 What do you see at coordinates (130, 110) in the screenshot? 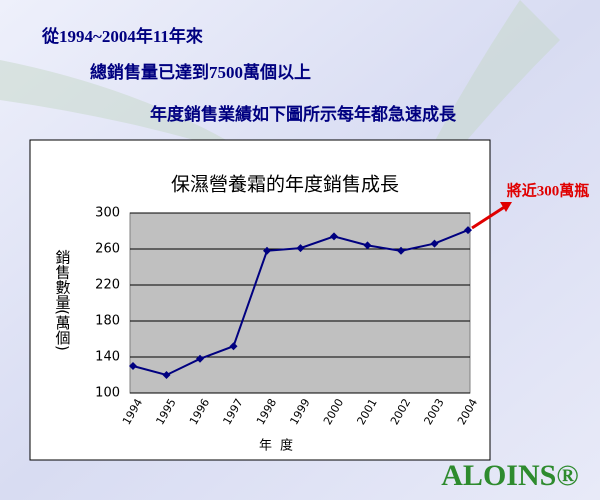
I see `aloe-leaf` at bounding box center [130, 110].